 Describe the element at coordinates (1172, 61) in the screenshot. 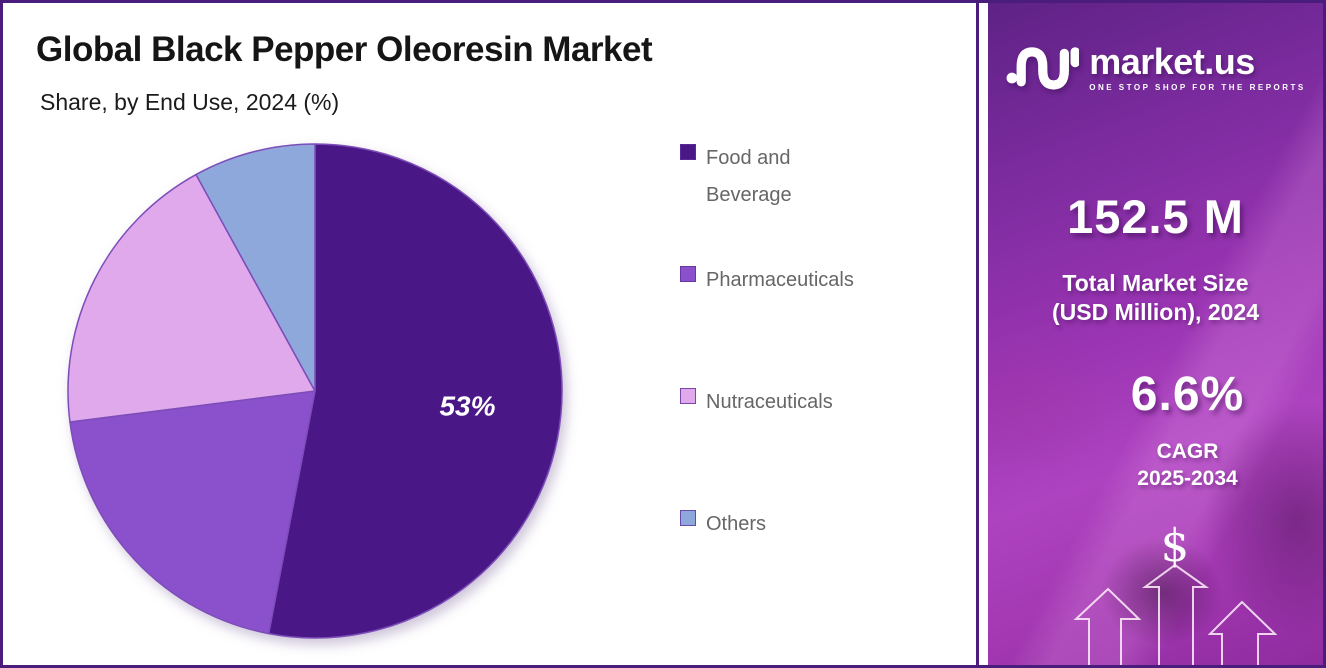

I see `logo-name: market.us` at that location.